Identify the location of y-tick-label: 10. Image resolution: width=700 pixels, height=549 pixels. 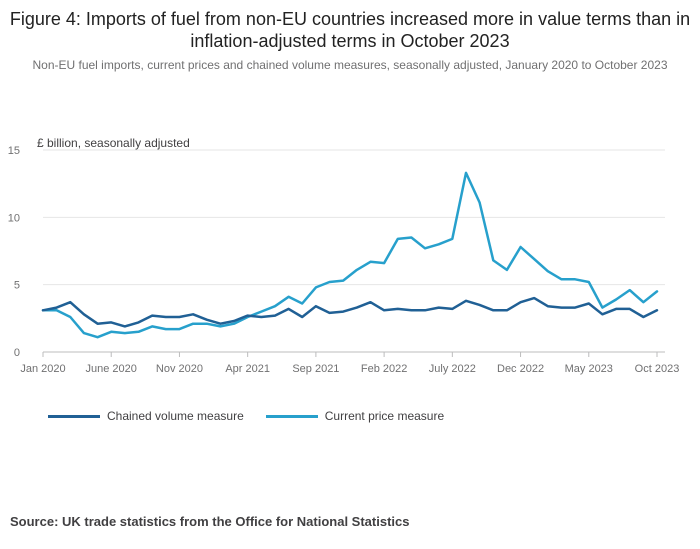
(14, 218).